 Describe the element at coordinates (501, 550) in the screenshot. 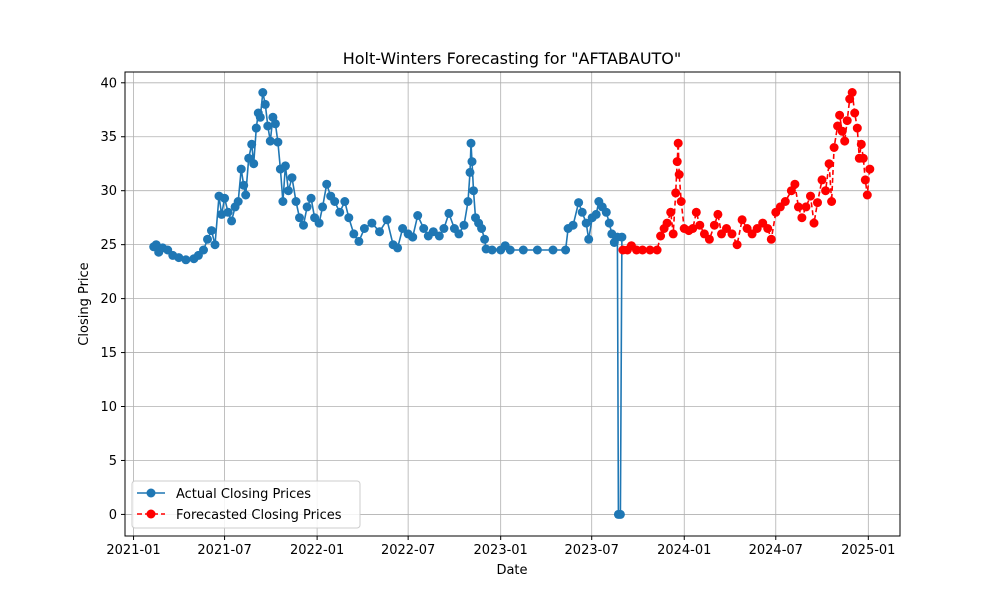

I see `x-tick-label: 2023-01` at that location.